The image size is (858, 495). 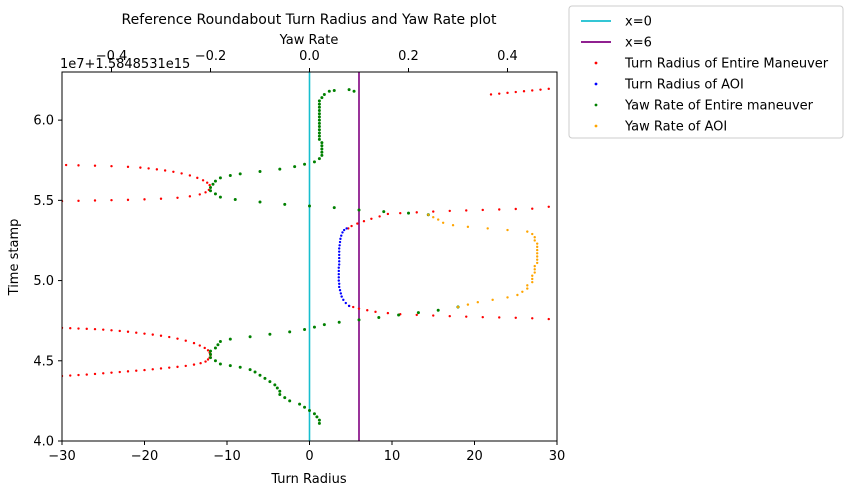 I want to click on legend-entry-5: Yaw Rate of Entire maneuver, so click(x=704, y=106).